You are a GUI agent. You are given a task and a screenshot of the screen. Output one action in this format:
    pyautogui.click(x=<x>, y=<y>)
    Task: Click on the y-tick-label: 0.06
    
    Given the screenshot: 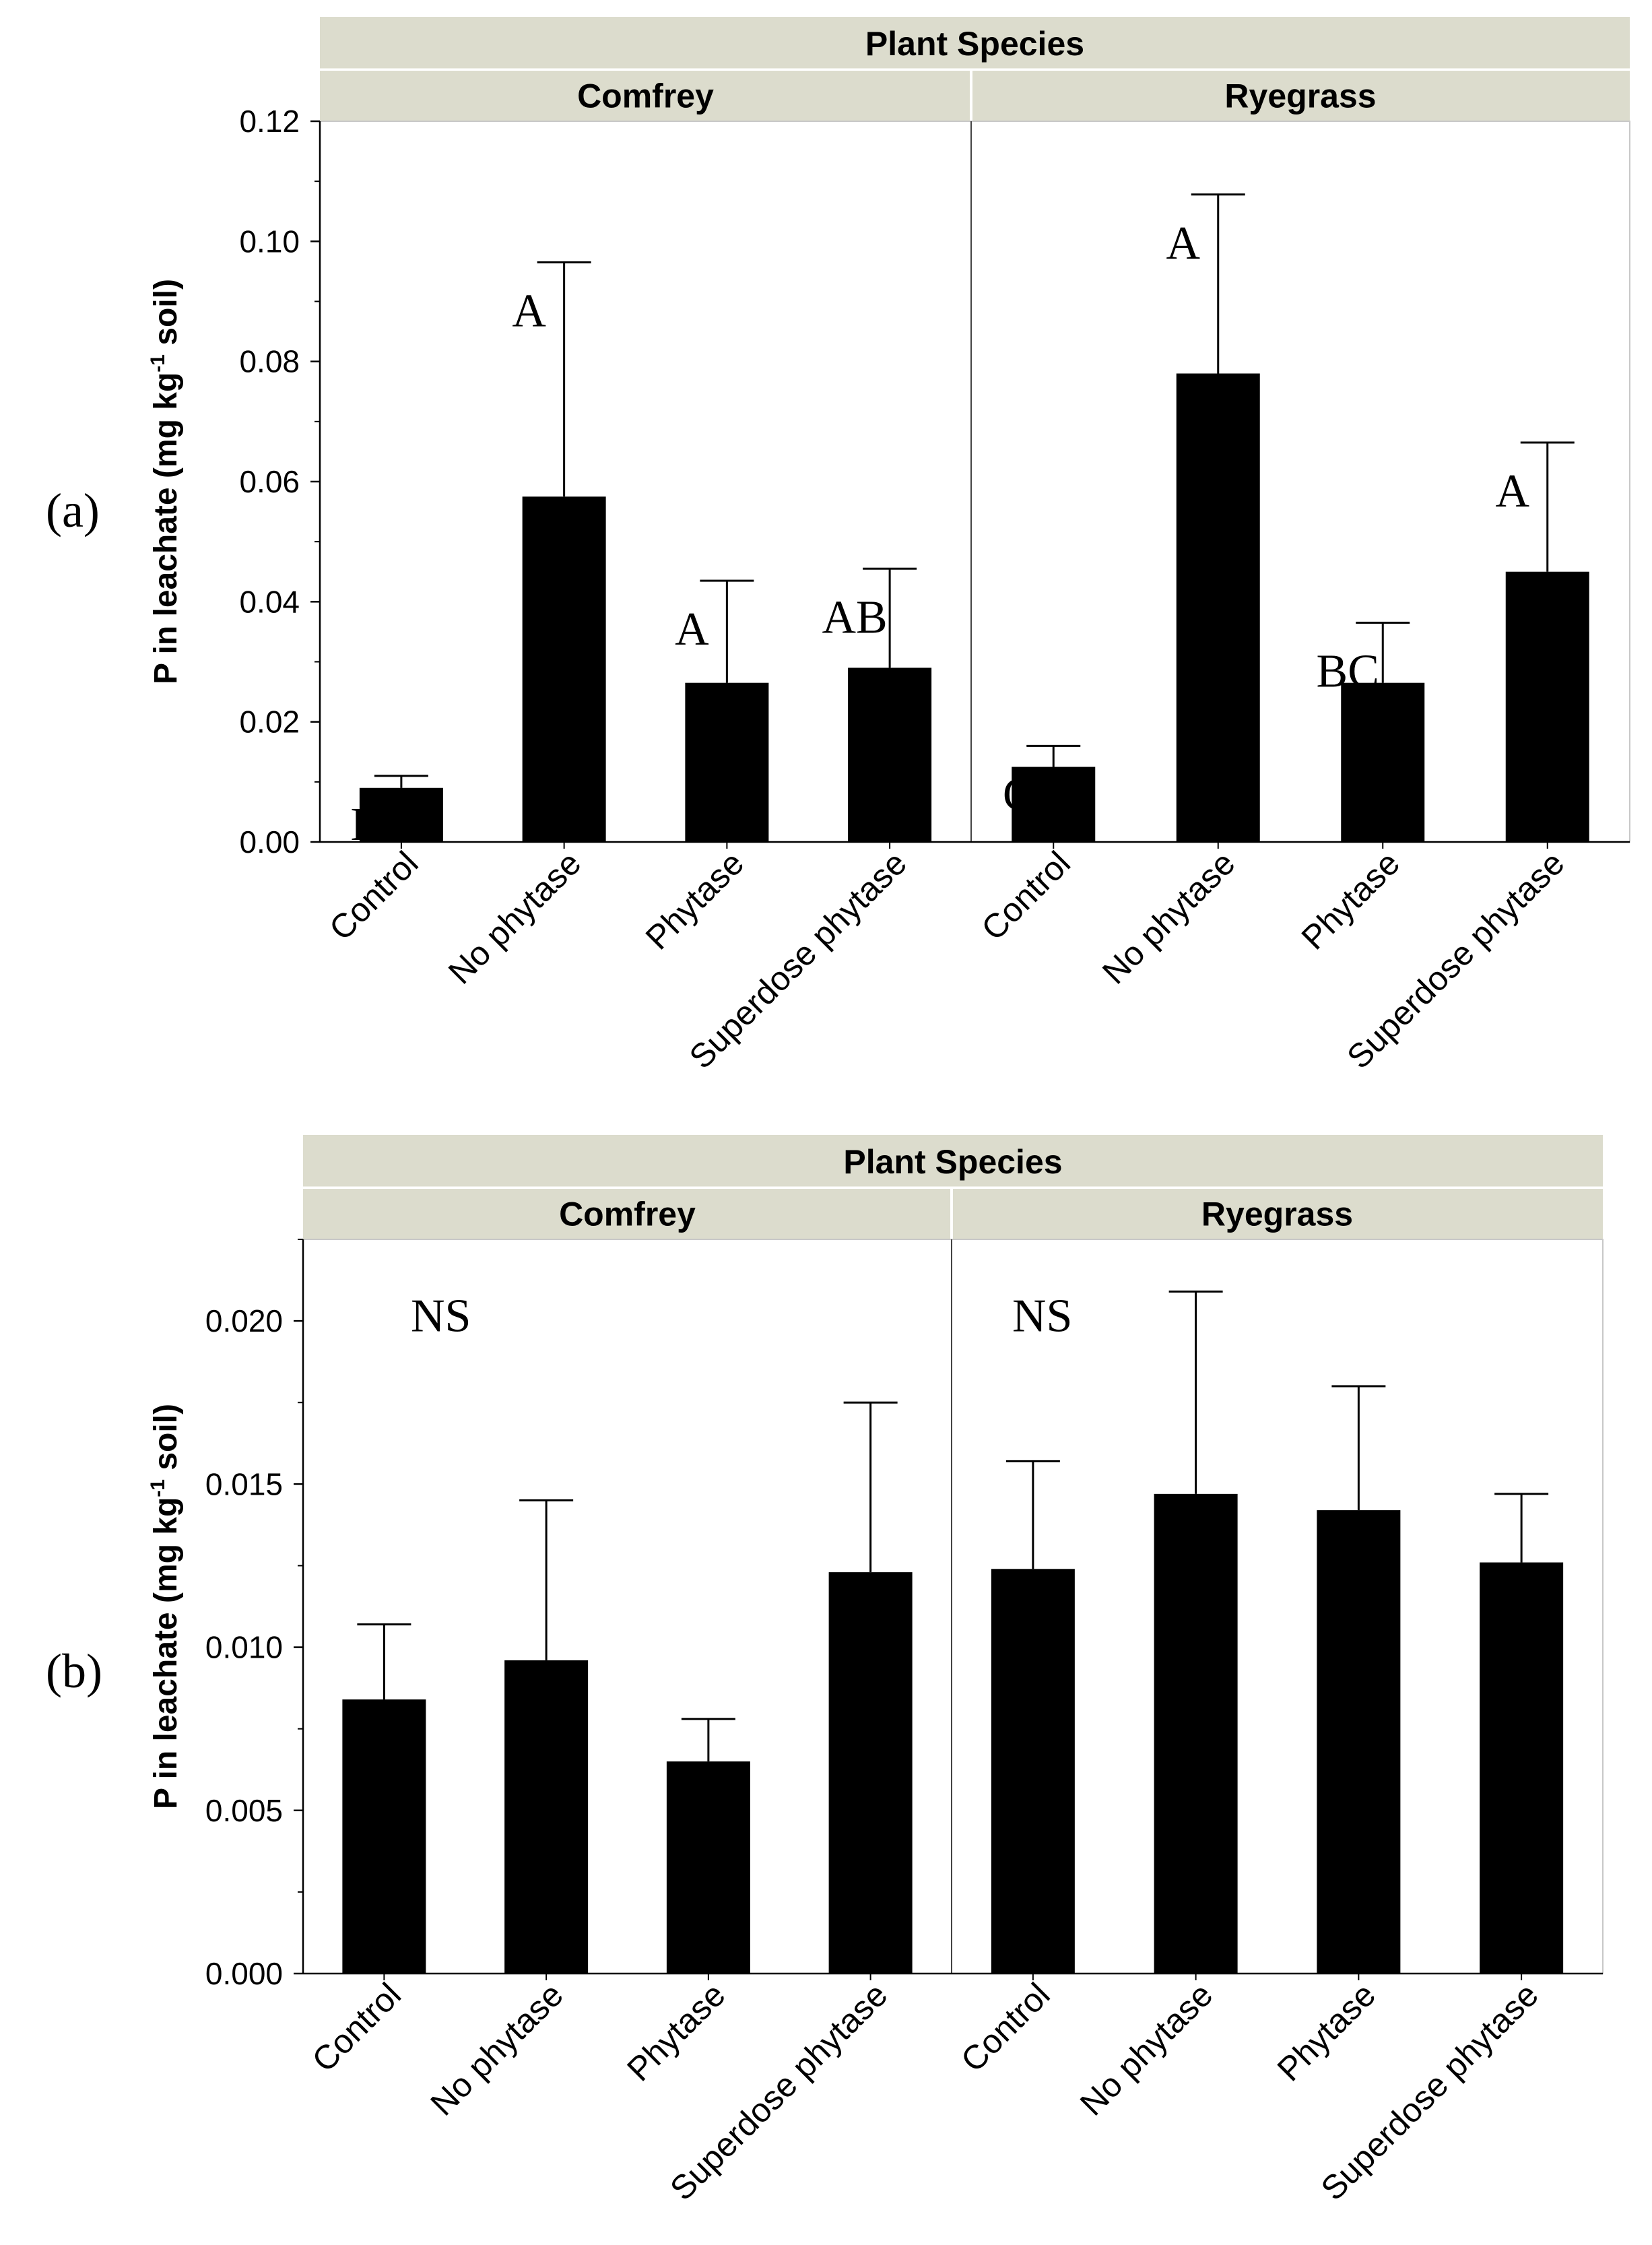 What is the action you would take?
    pyautogui.click(x=269, y=481)
    